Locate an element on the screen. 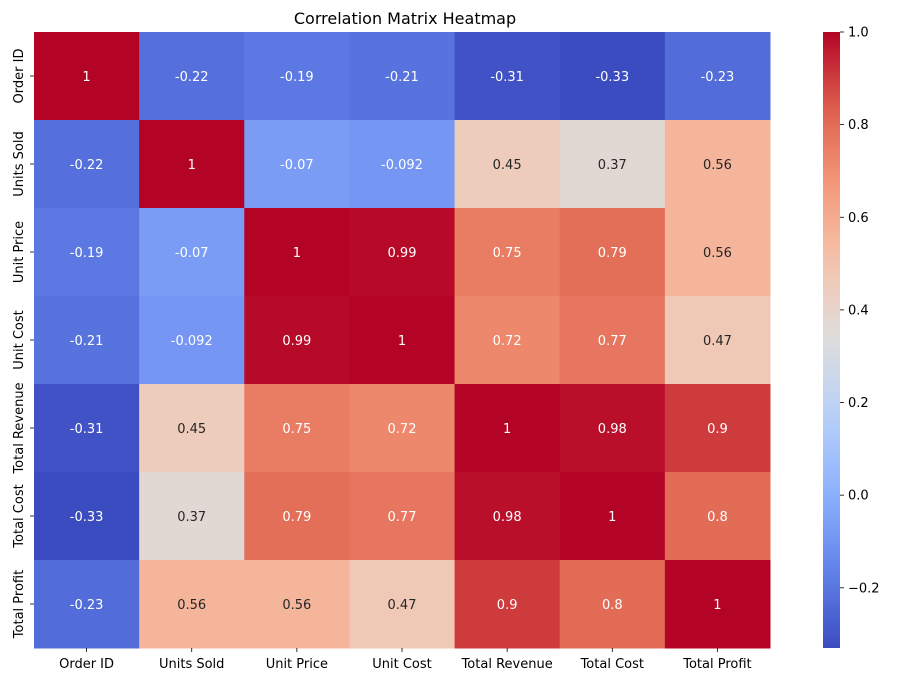 The width and height of the screenshot is (908, 682). x-tick-label: Total Profit is located at coordinates (716, 664).